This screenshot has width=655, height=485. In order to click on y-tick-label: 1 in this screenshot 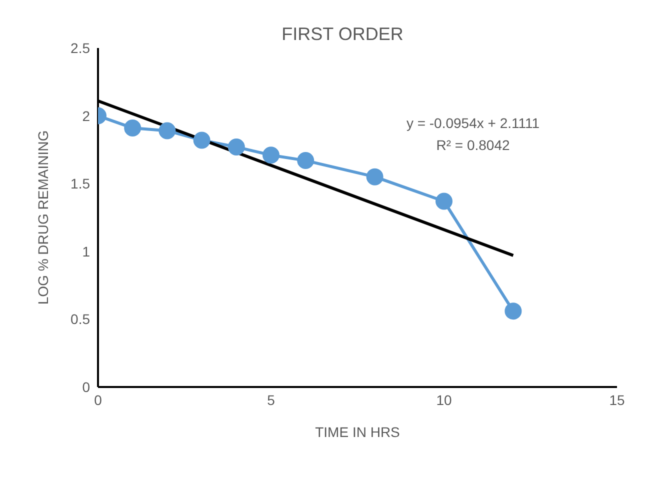, I will do `click(86, 251)`.